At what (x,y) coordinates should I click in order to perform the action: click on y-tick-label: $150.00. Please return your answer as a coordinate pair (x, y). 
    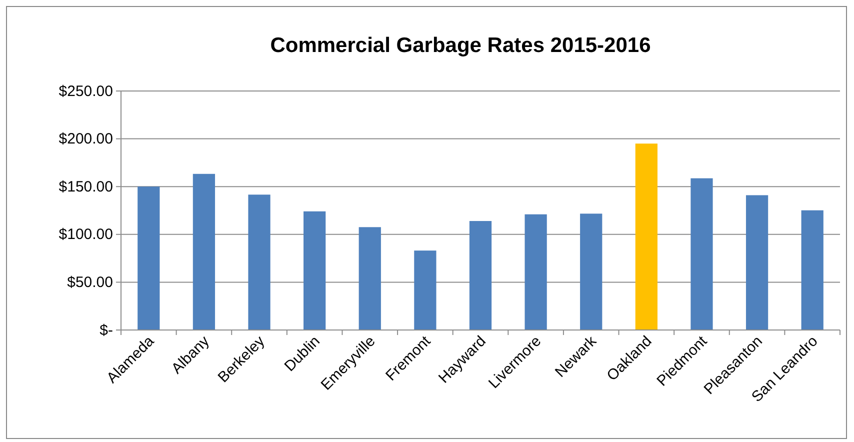
    Looking at the image, I should click on (85, 187).